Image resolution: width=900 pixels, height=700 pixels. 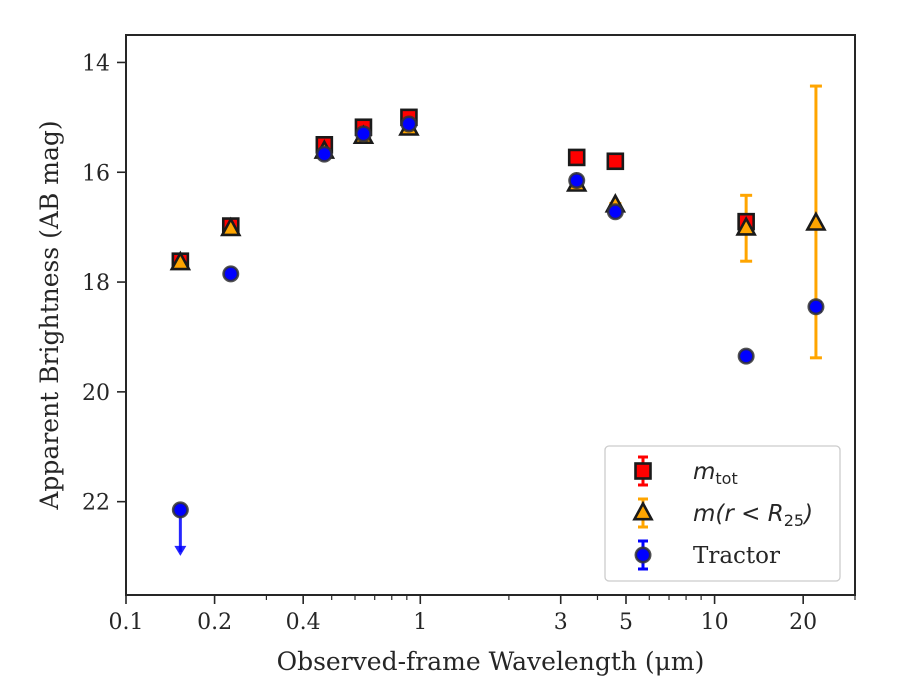 What do you see at coordinates (577, 180) in the screenshot?
I see `series-2-point-5-marker` at bounding box center [577, 180].